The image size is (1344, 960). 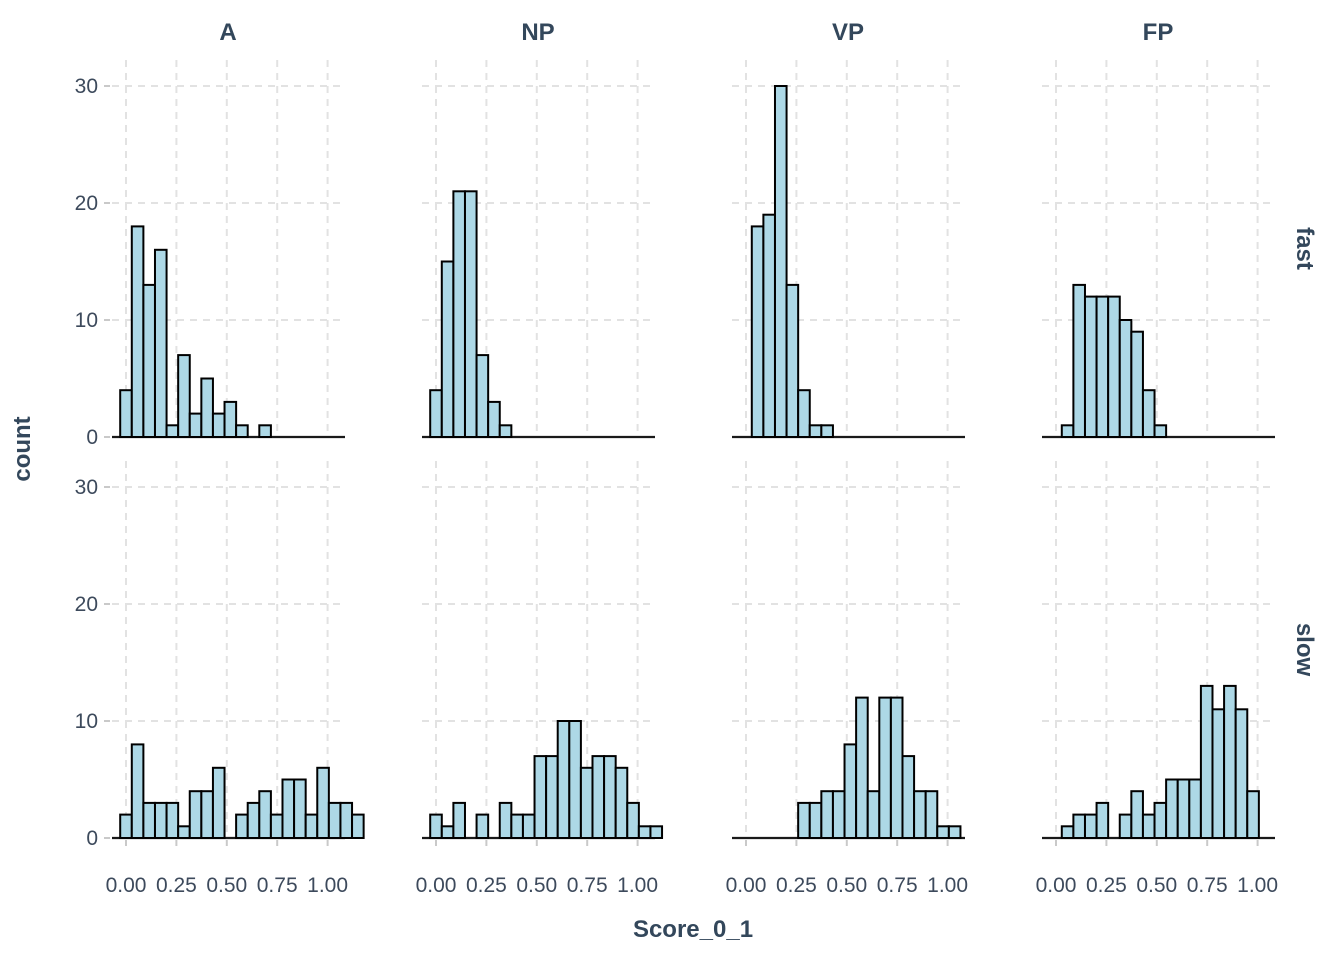 I want to click on facet-row-label-fast: fast, so click(x=1304, y=248).